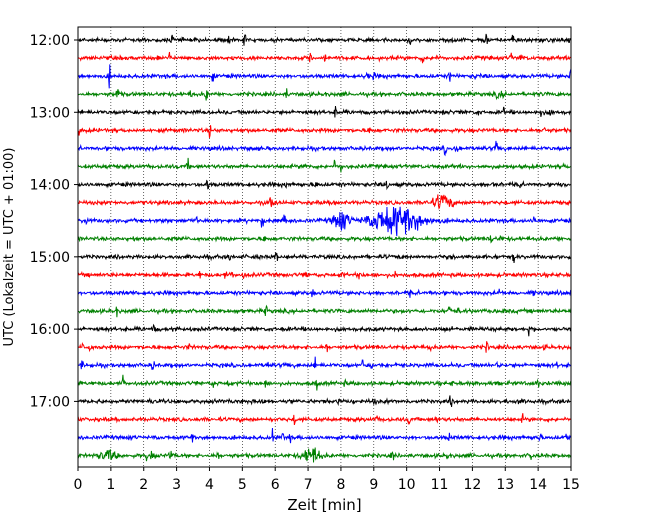 This screenshot has width=650, height=520. I want to click on x-tick-label: 3, so click(176, 485).